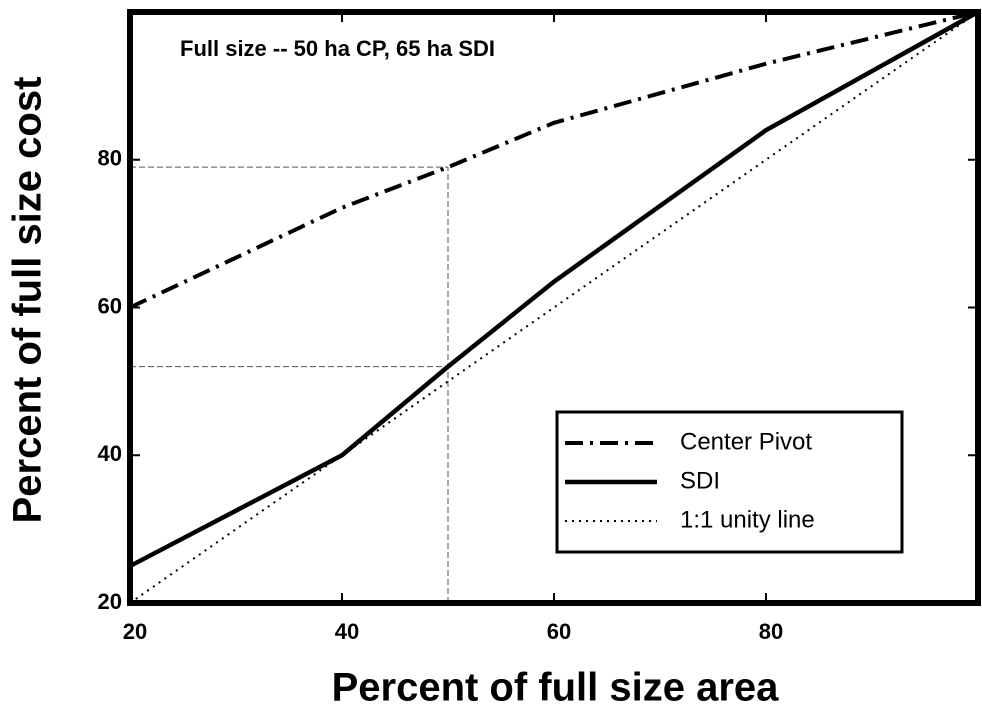 The height and width of the screenshot is (711, 982). What do you see at coordinates (337, 48) in the screenshot?
I see `annotation: Full size -- 50 ha CP, 65 ha SDI` at bounding box center [337, 48].